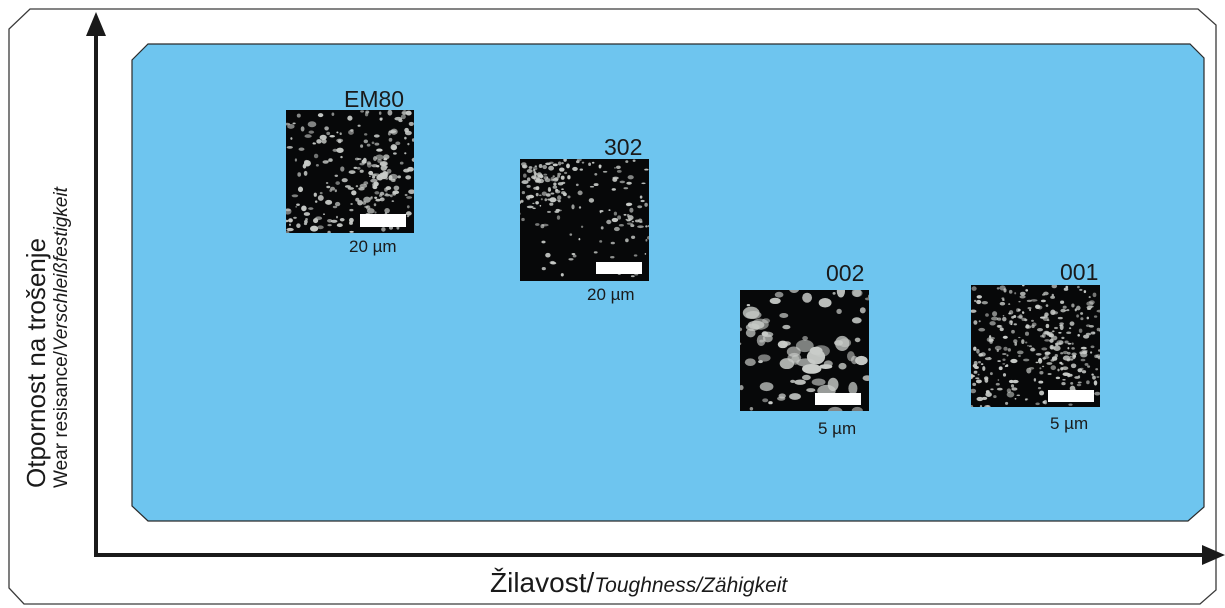  I want to click on sample-label-002: 002, so click(845, 273).